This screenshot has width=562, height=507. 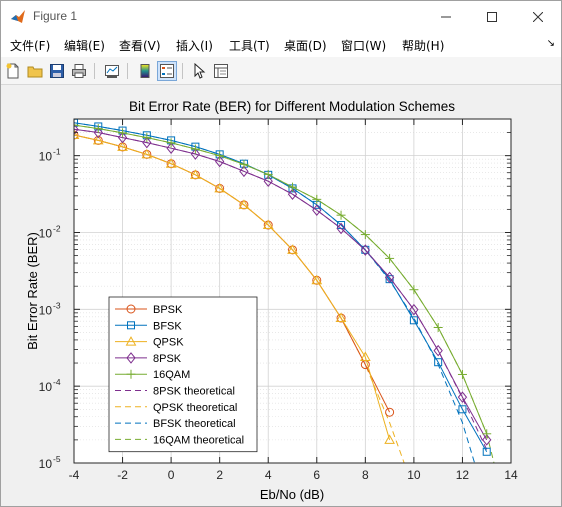 I want to click on colorbar-icon, so click(x=145, y=71).